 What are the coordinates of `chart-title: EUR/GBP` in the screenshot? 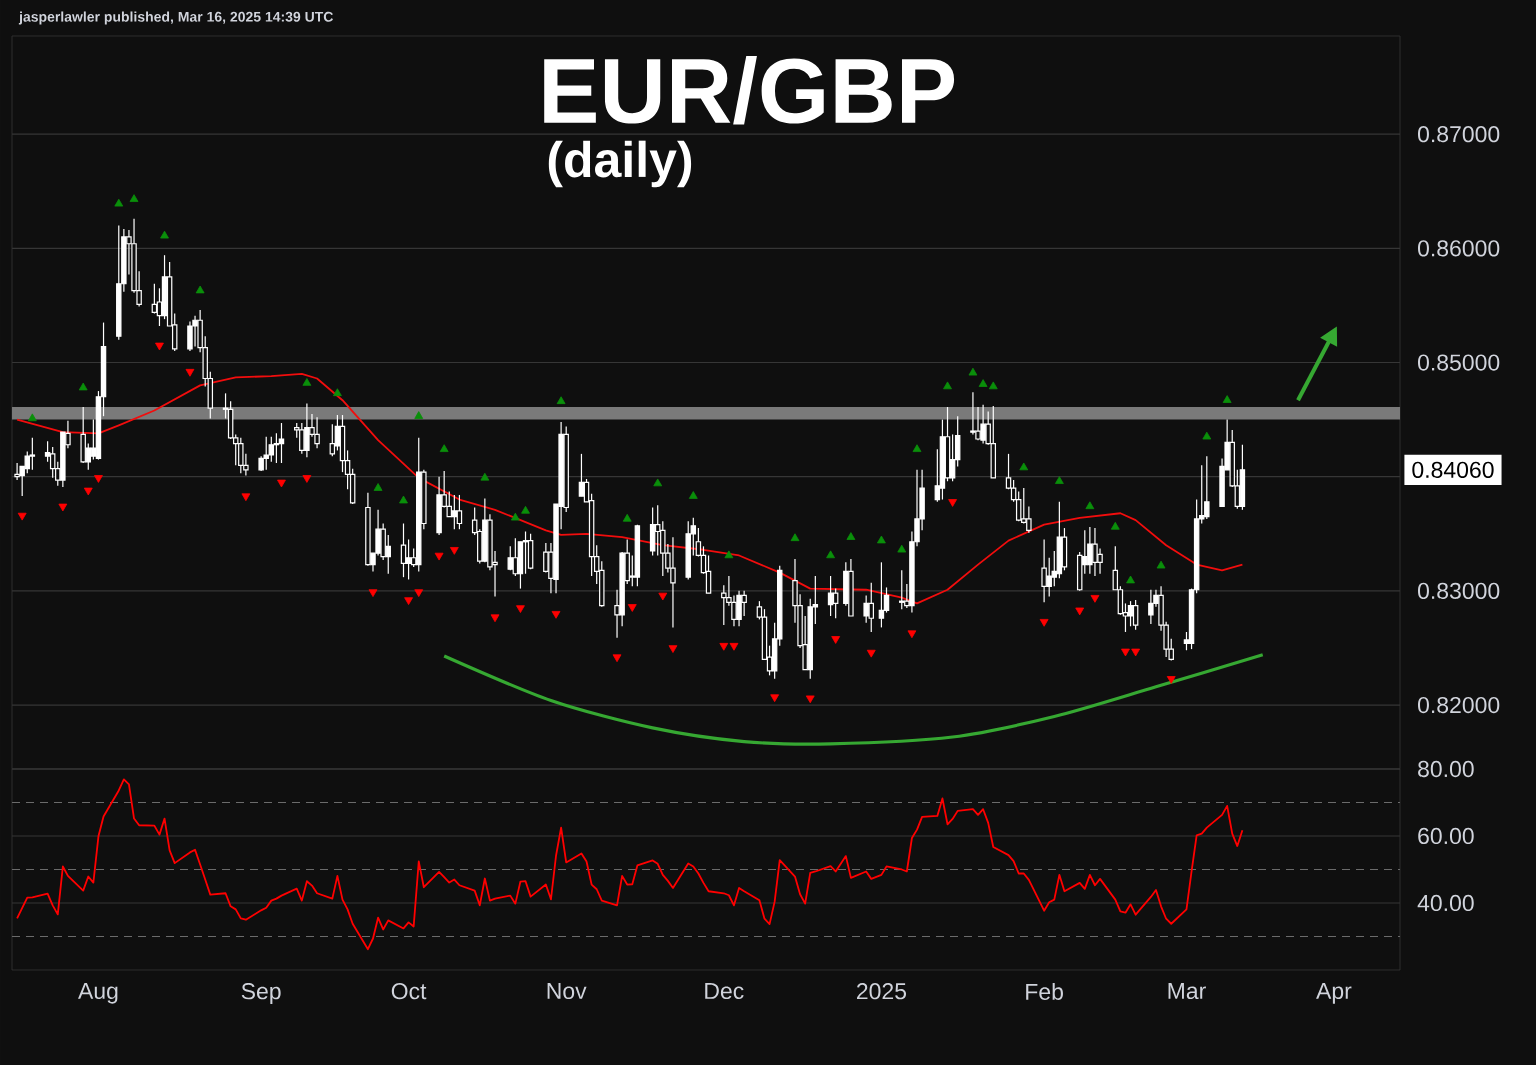 It's located at (749, 90).